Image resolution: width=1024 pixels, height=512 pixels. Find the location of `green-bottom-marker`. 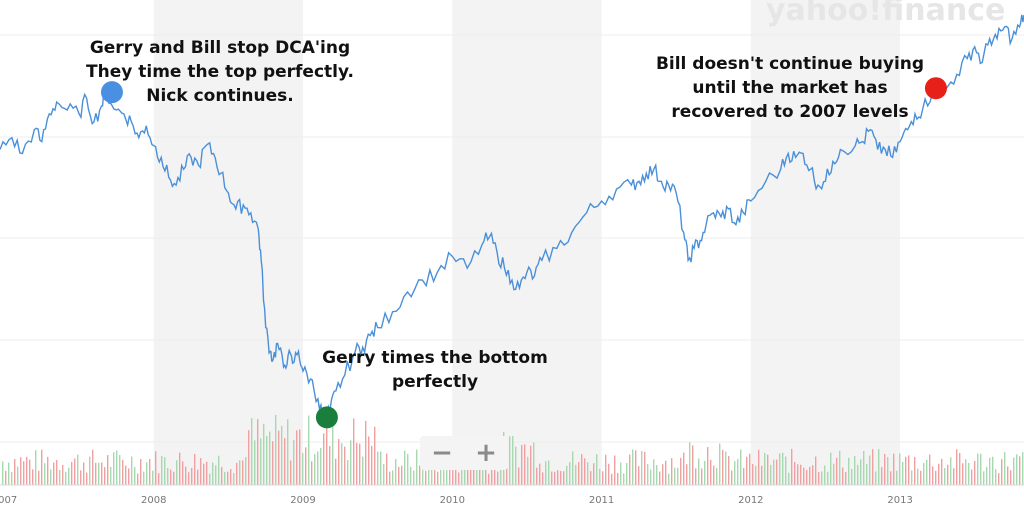

green-bottom-marker is located at coordinates (326, 417).